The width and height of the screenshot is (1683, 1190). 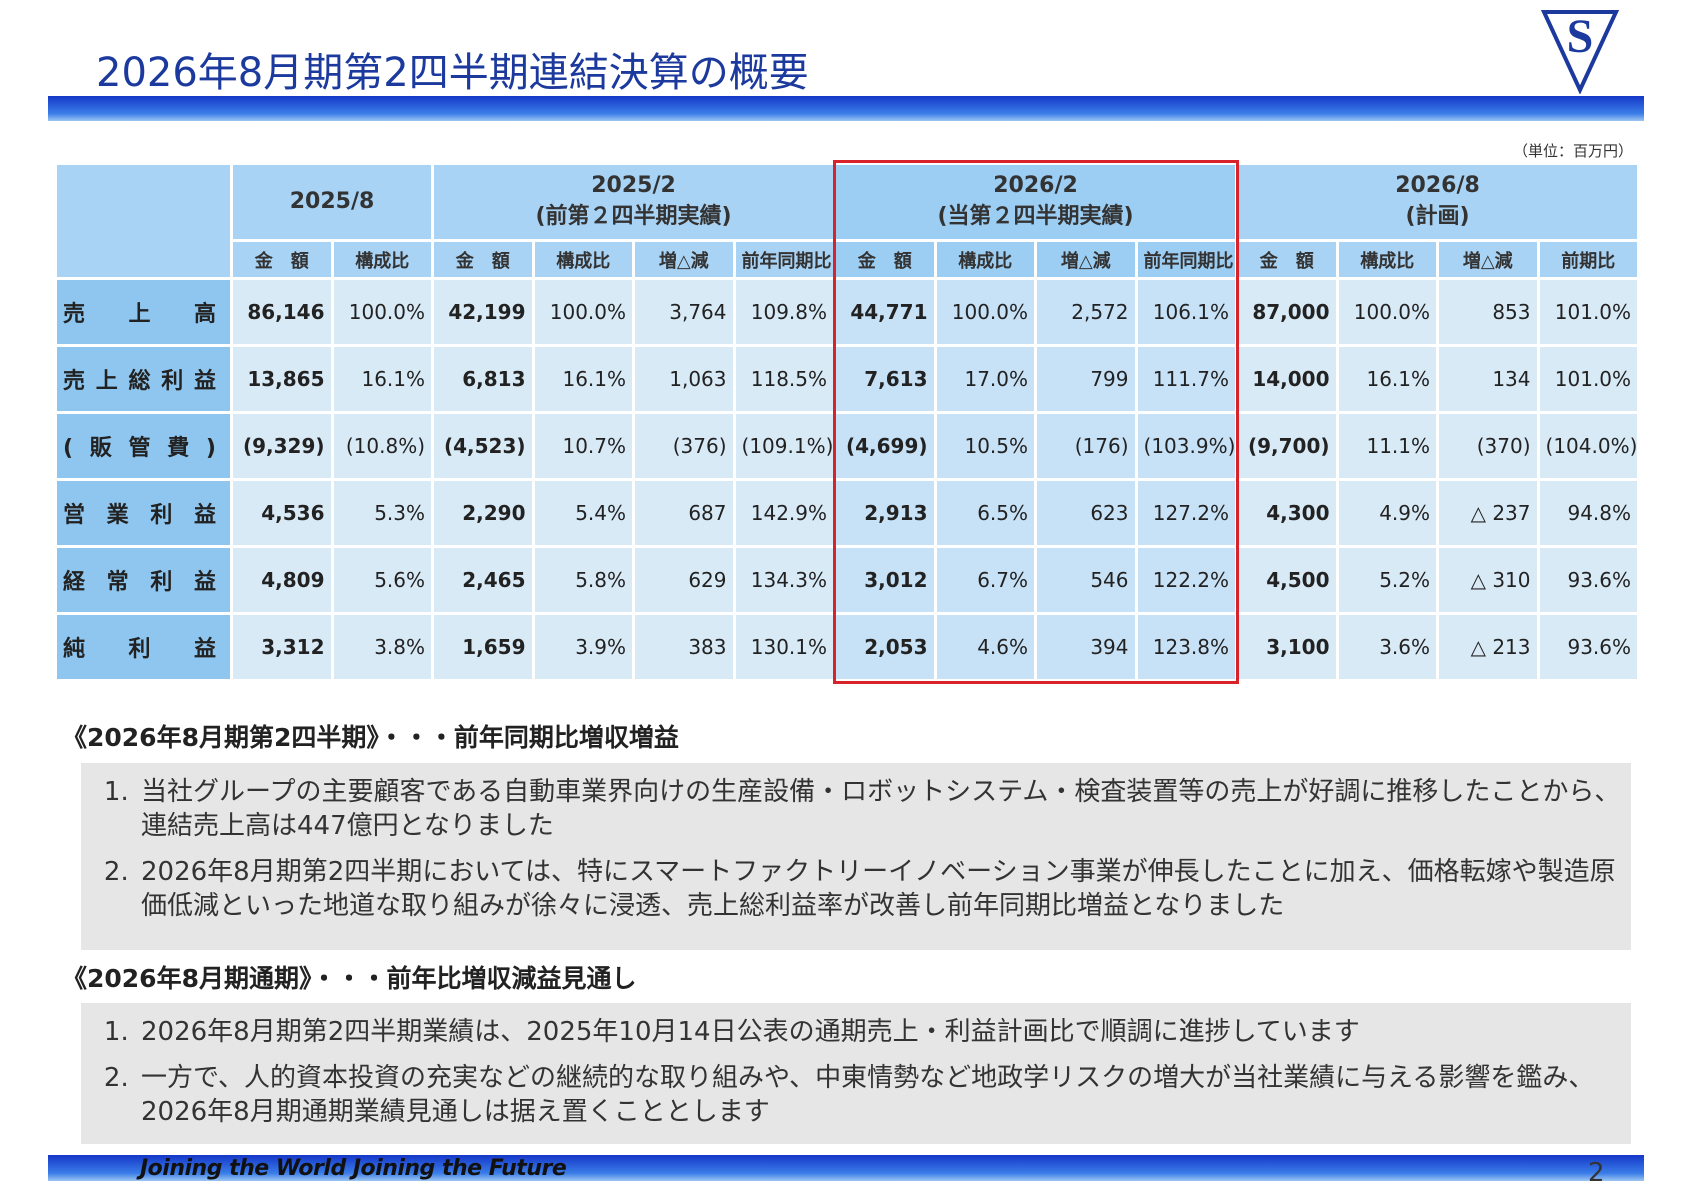 I want to click on cell: 3,012, so click(x=885, y=580).